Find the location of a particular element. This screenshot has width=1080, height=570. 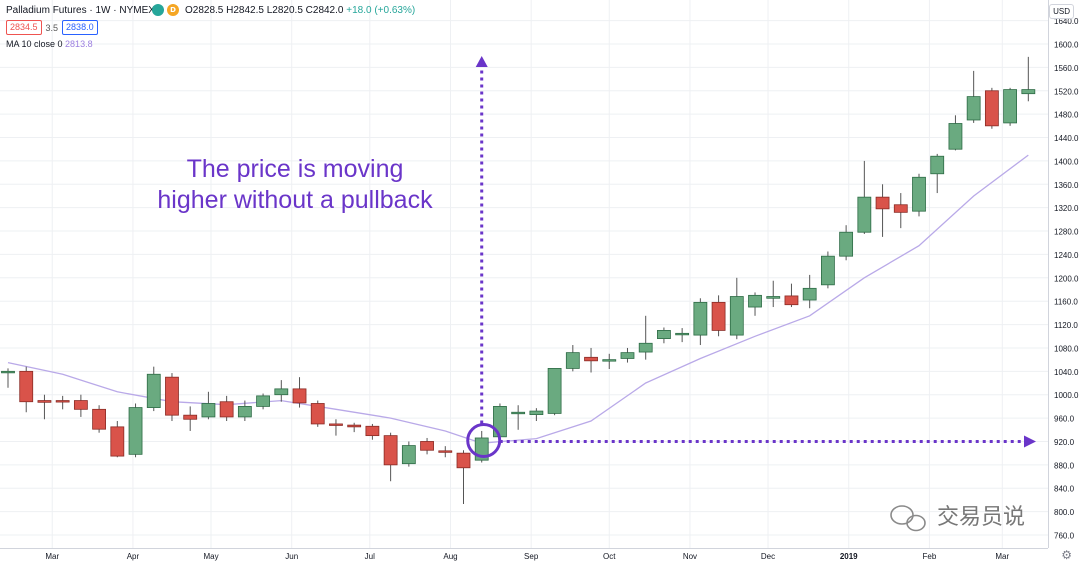

price-tick-label: 1320.0 is located at coordinates (1066, 208).